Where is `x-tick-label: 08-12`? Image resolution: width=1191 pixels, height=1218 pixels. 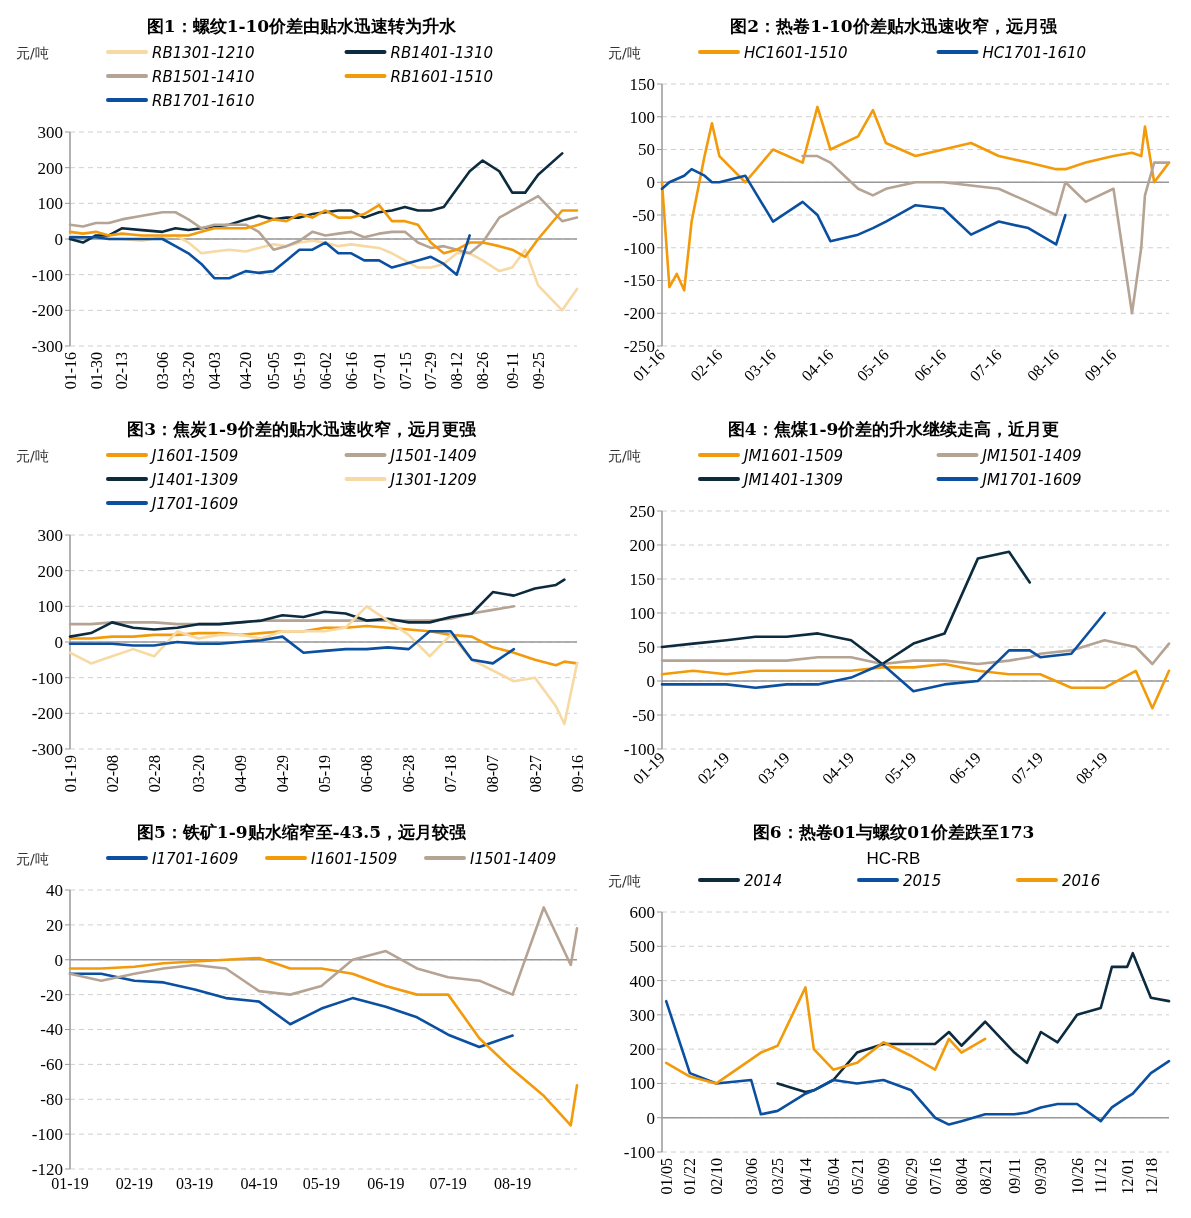 x-tick-label: 08-12 is located at coordinates (457, 371).